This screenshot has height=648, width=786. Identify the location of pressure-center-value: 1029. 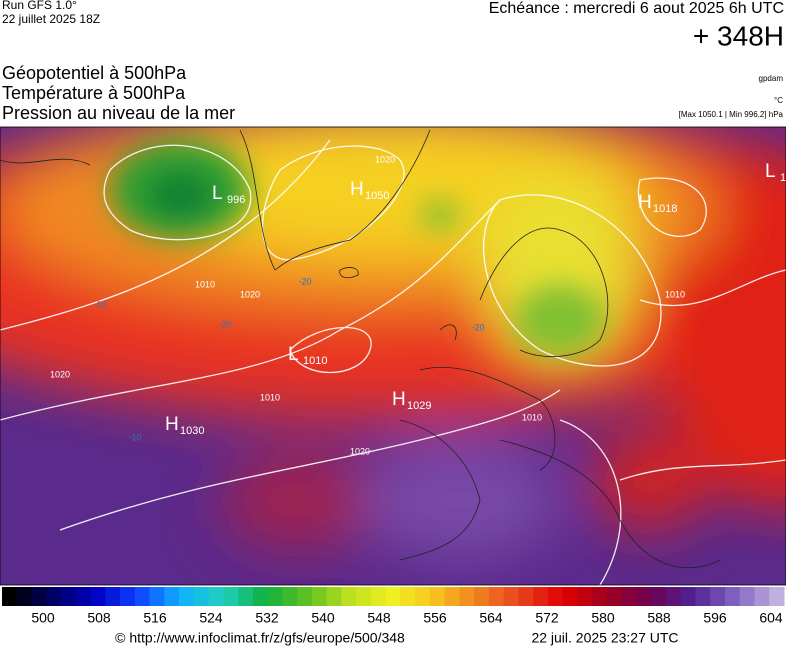
(419, 406).